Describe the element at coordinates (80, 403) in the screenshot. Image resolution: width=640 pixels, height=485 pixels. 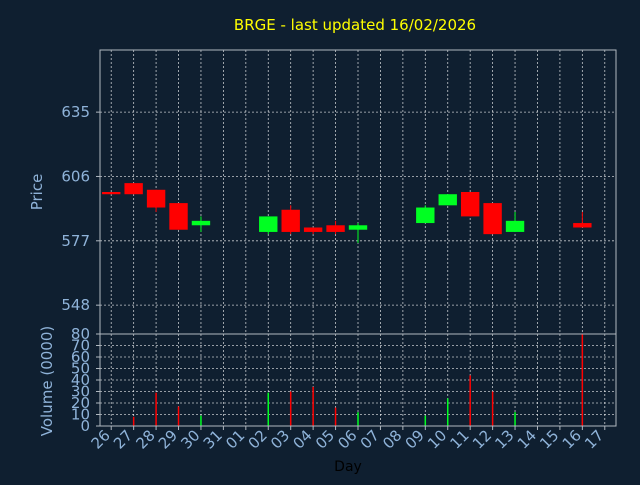
I see `volume-tick-label: 20` at that location.